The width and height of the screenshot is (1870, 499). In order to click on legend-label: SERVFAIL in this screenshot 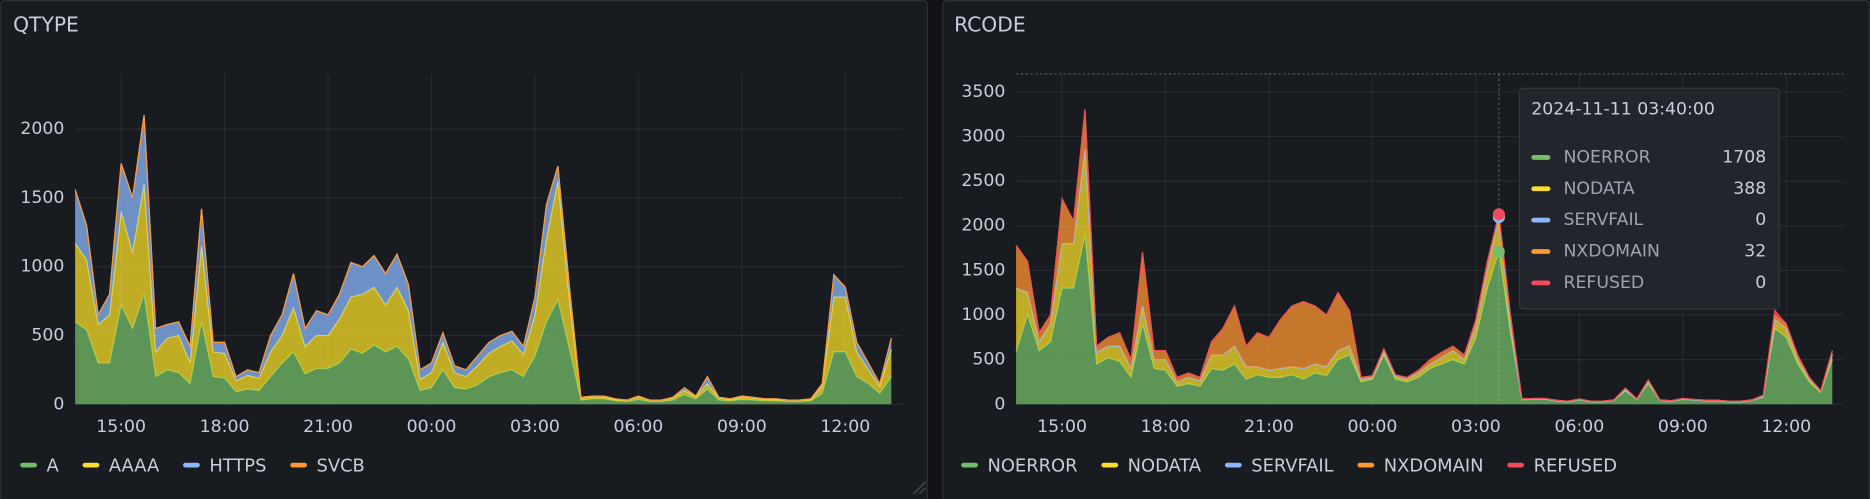, I will do `click(1292, 465)`.